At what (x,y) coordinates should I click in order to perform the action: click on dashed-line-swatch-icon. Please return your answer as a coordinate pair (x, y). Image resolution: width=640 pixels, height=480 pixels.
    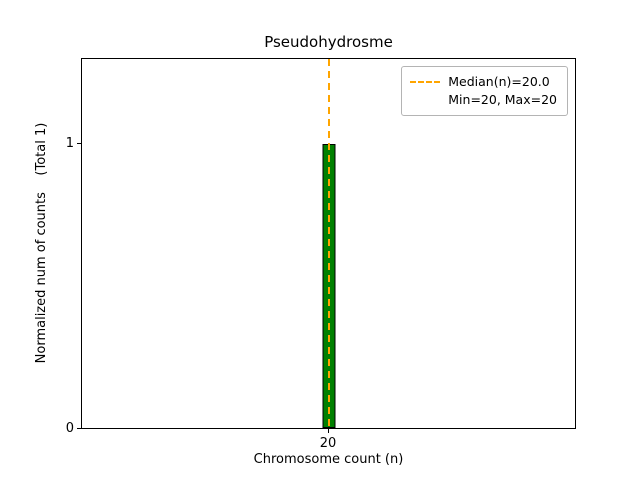
    Looking at the image, I should click on (425, 82).